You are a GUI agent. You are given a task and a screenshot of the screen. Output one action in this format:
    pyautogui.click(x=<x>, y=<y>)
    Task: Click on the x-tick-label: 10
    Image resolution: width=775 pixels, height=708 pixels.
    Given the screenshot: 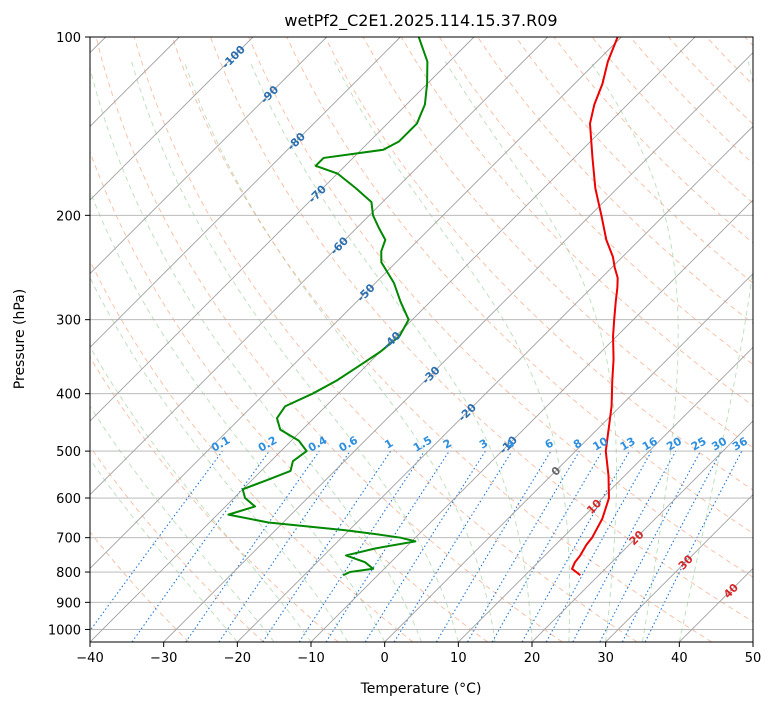 What is the action you would take?
    pyautogui.click(x=458, y=658)
    